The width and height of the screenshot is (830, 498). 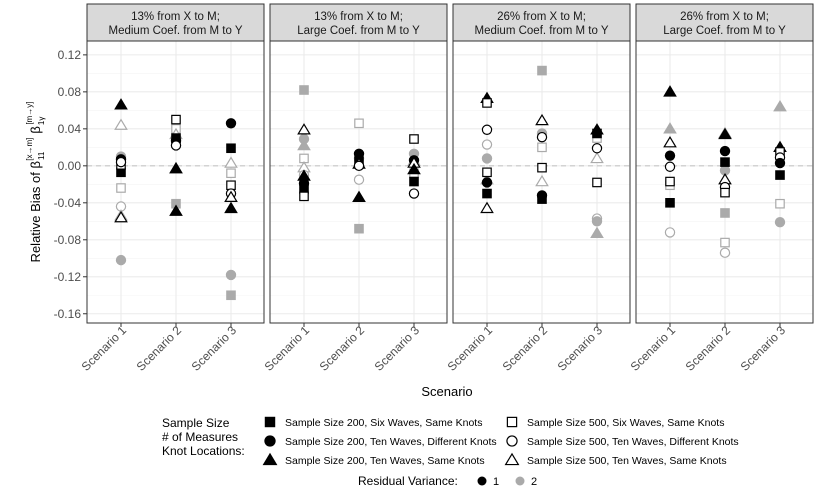 What do you see at coordinates (482, 481) in the screenshot?
I see `legend-color-key` at bounding box center [482, 481].